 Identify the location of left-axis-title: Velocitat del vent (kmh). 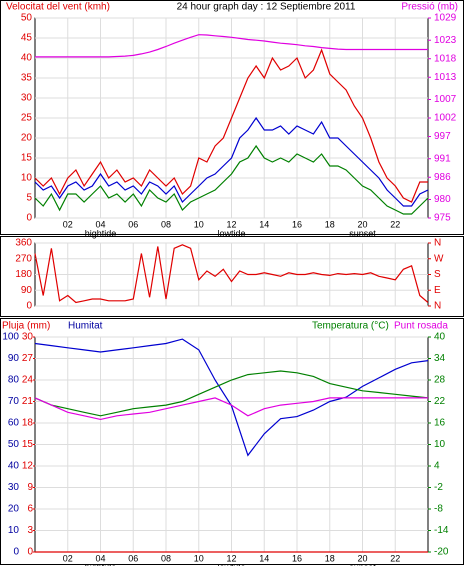
(58, 7).